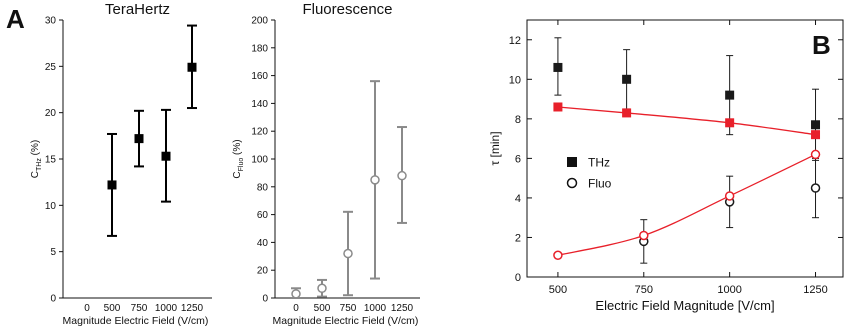 The image size is (850, 335). Describe the element at coordinates (259, 21) in the screenshot. I see `y-tick-label: 200` at that location.